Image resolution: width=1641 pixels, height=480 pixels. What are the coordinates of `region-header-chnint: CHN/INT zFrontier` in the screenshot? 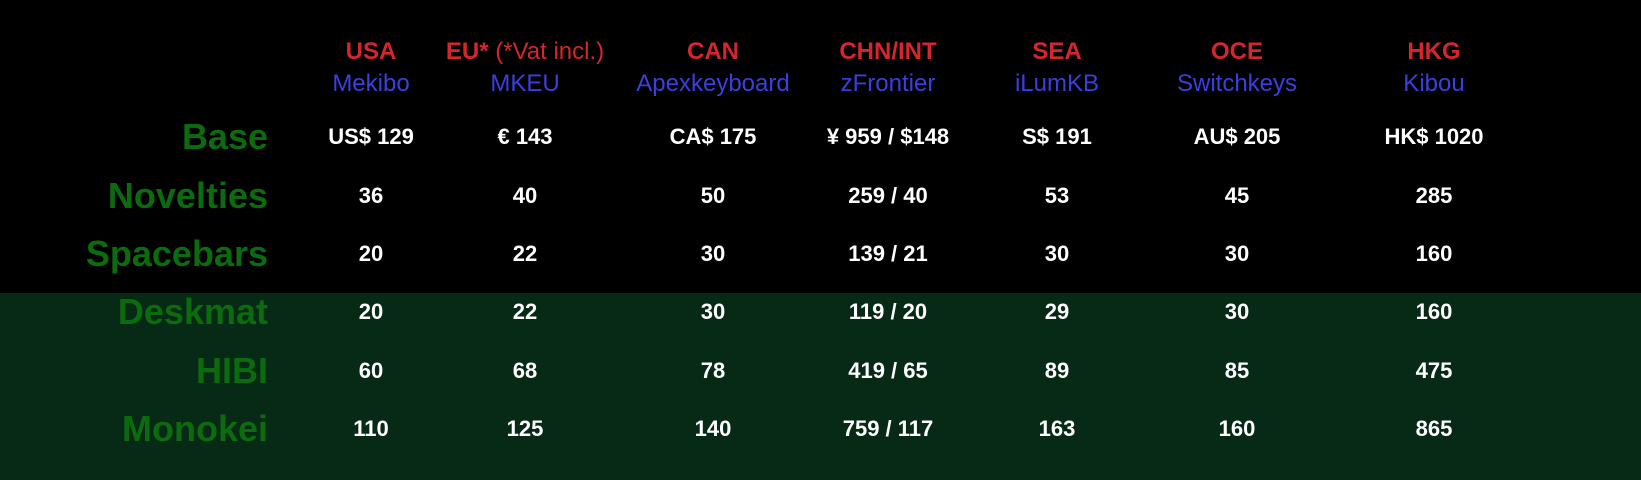 It's located at (887, 68).